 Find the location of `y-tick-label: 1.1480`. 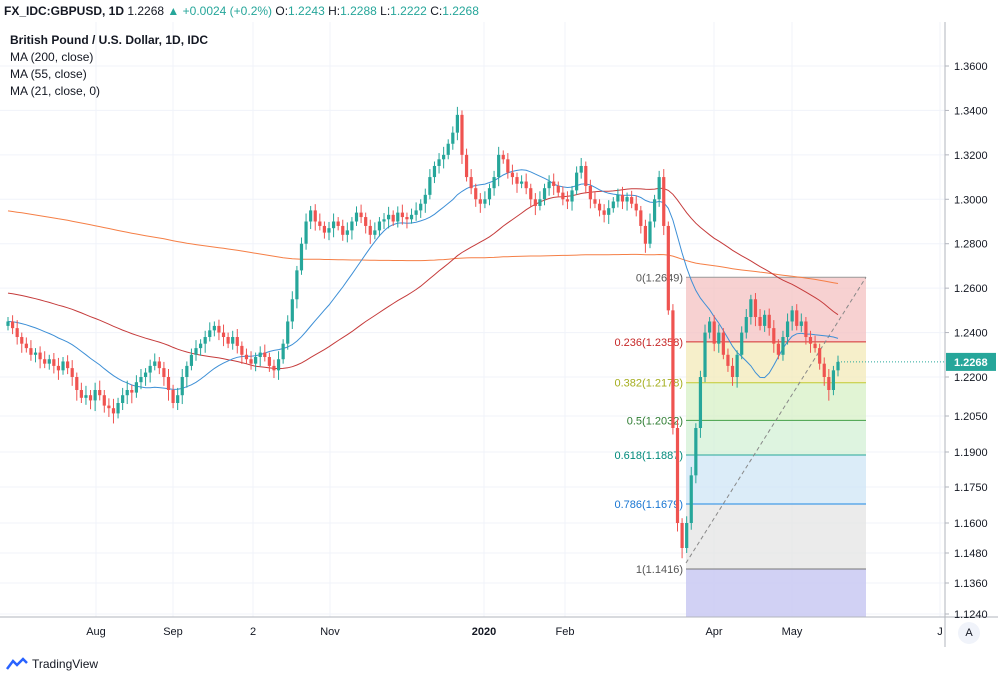

y-tick-label: 1.1480 is located at coordinates (971, 554).